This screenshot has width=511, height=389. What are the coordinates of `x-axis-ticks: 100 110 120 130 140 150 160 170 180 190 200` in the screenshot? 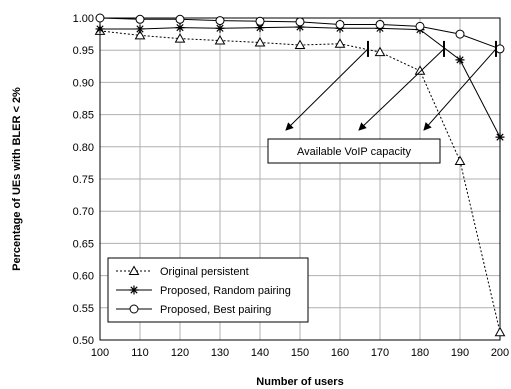 It's located at (300, 353).